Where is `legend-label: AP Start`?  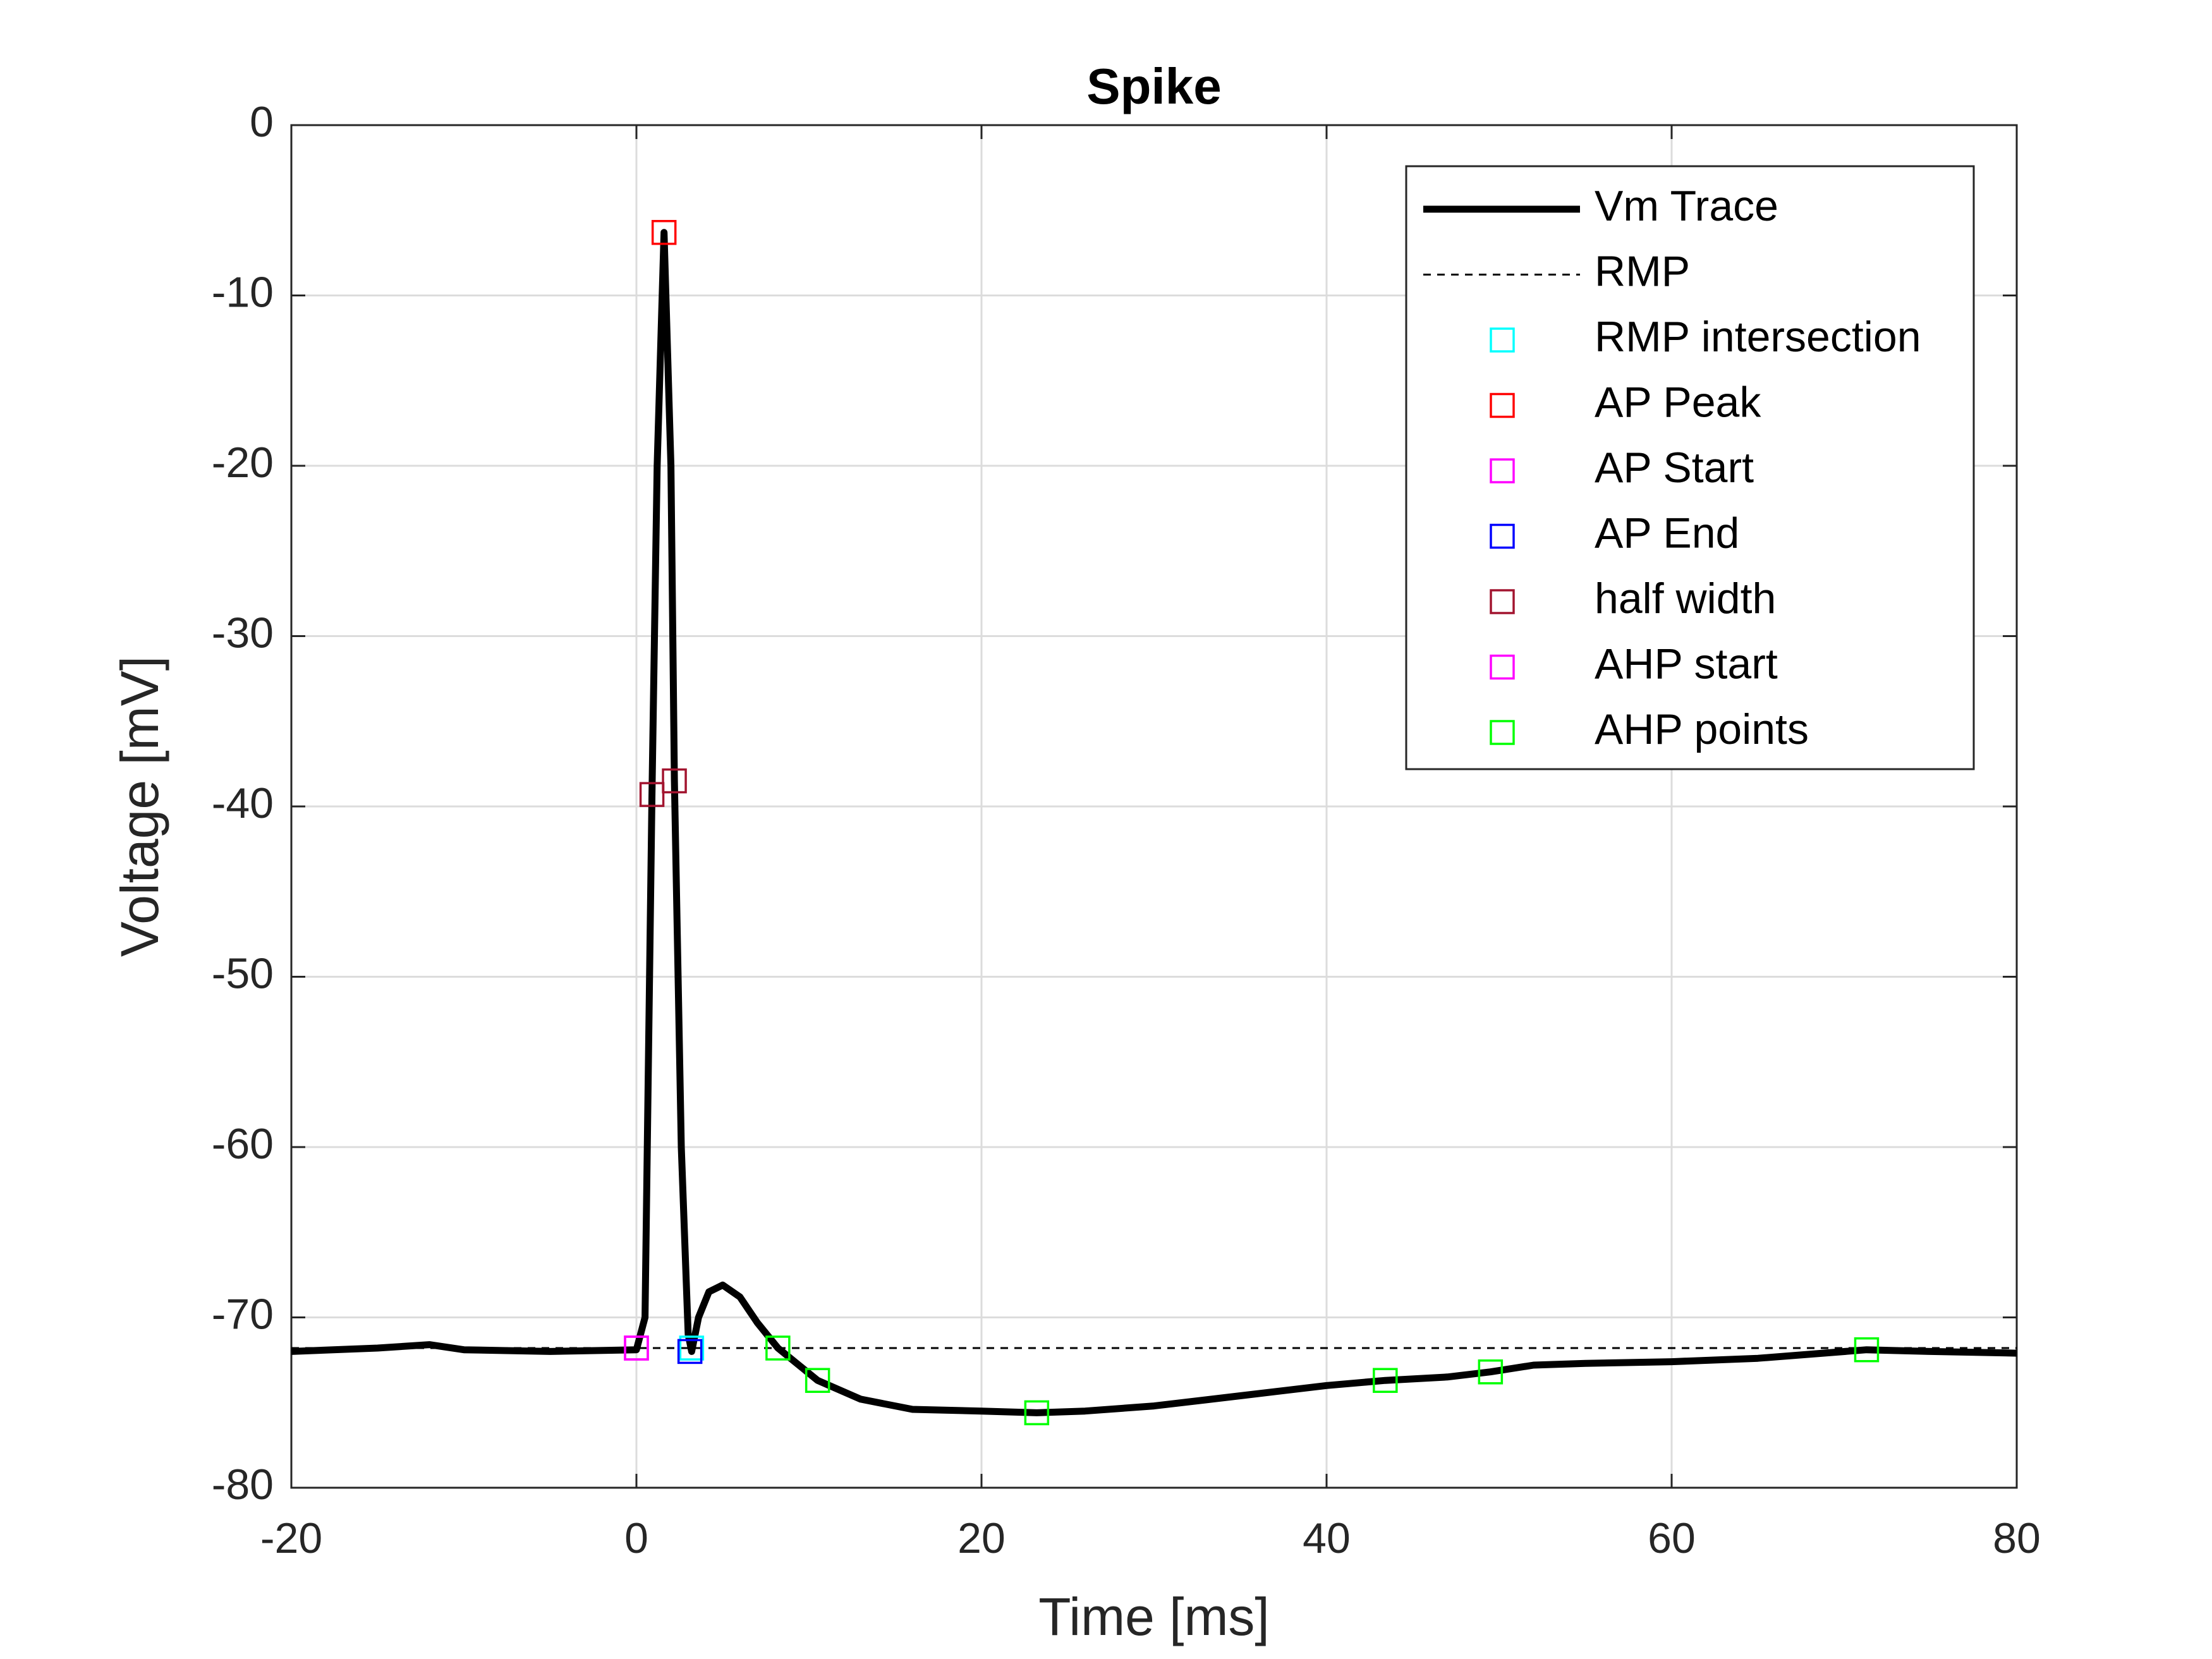
legend-label: AP Start is located at coordinates (1674, 468).